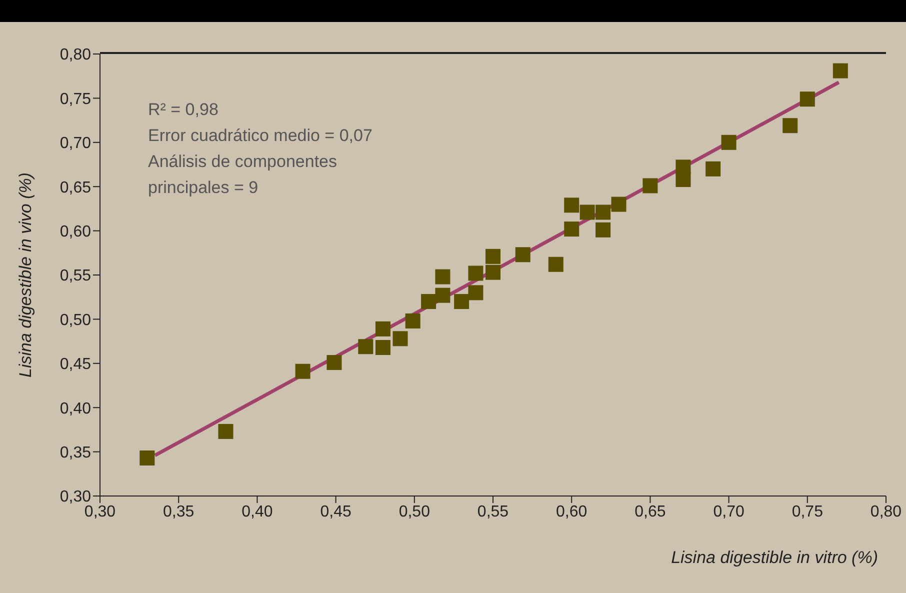 This screenshot has width=906, height=593. I want to click on y-tick-label: 0,30, so click(76, 497).